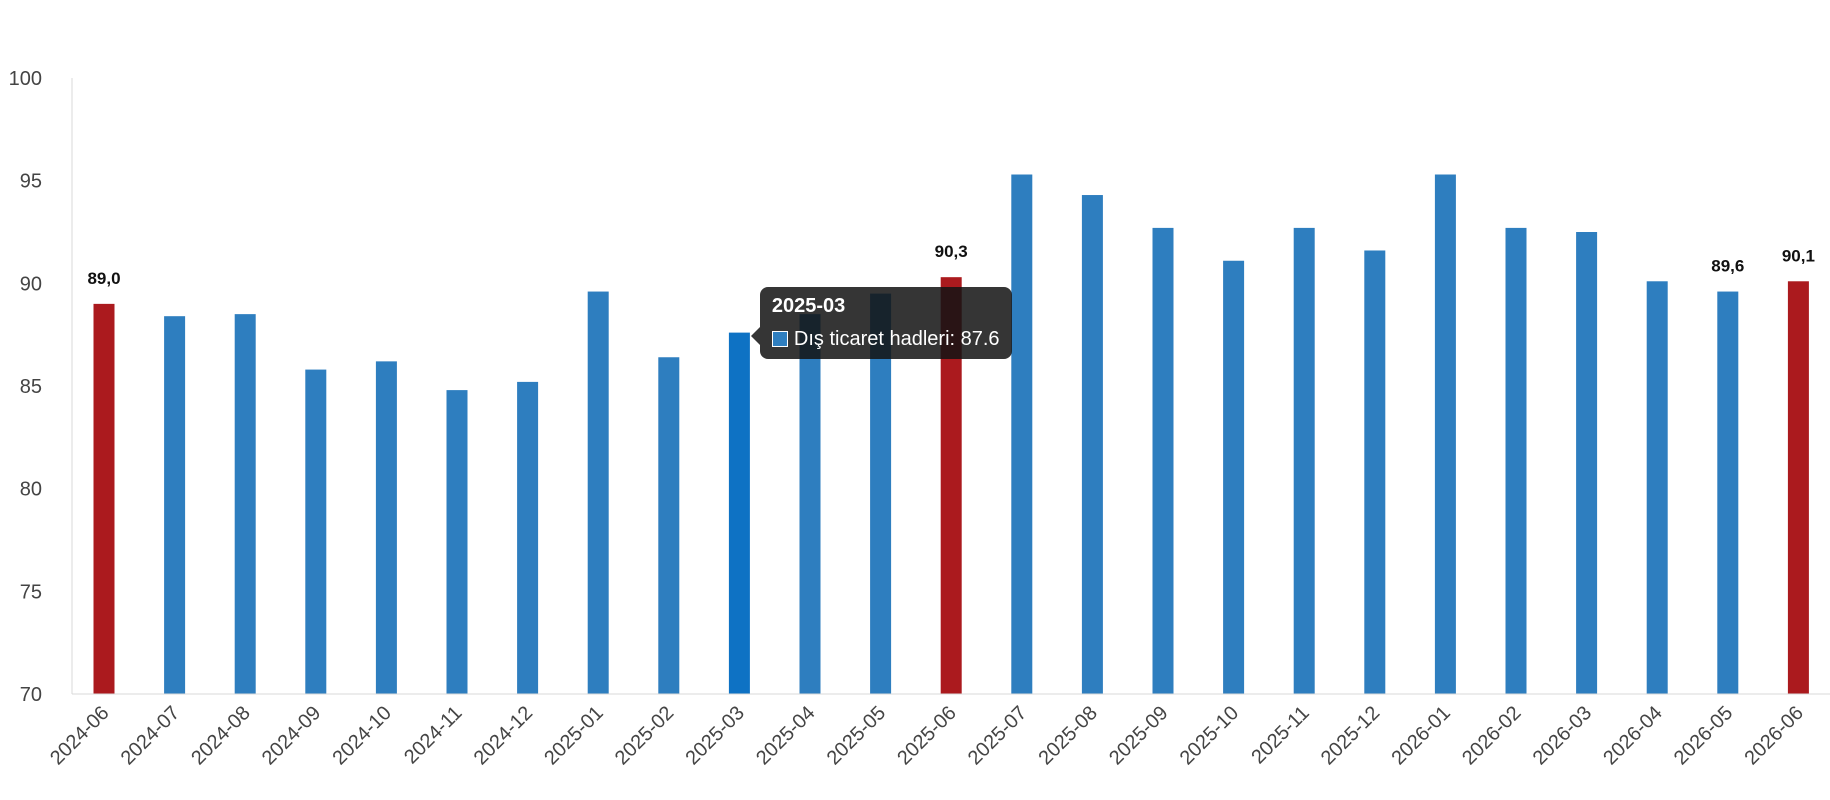 The height and width of the screenshot is (800, 1830). What do you see at coordinates (1798, 255) in the screenshot?
I see `data-label: 90,1` at bounding box center [1798, 255].